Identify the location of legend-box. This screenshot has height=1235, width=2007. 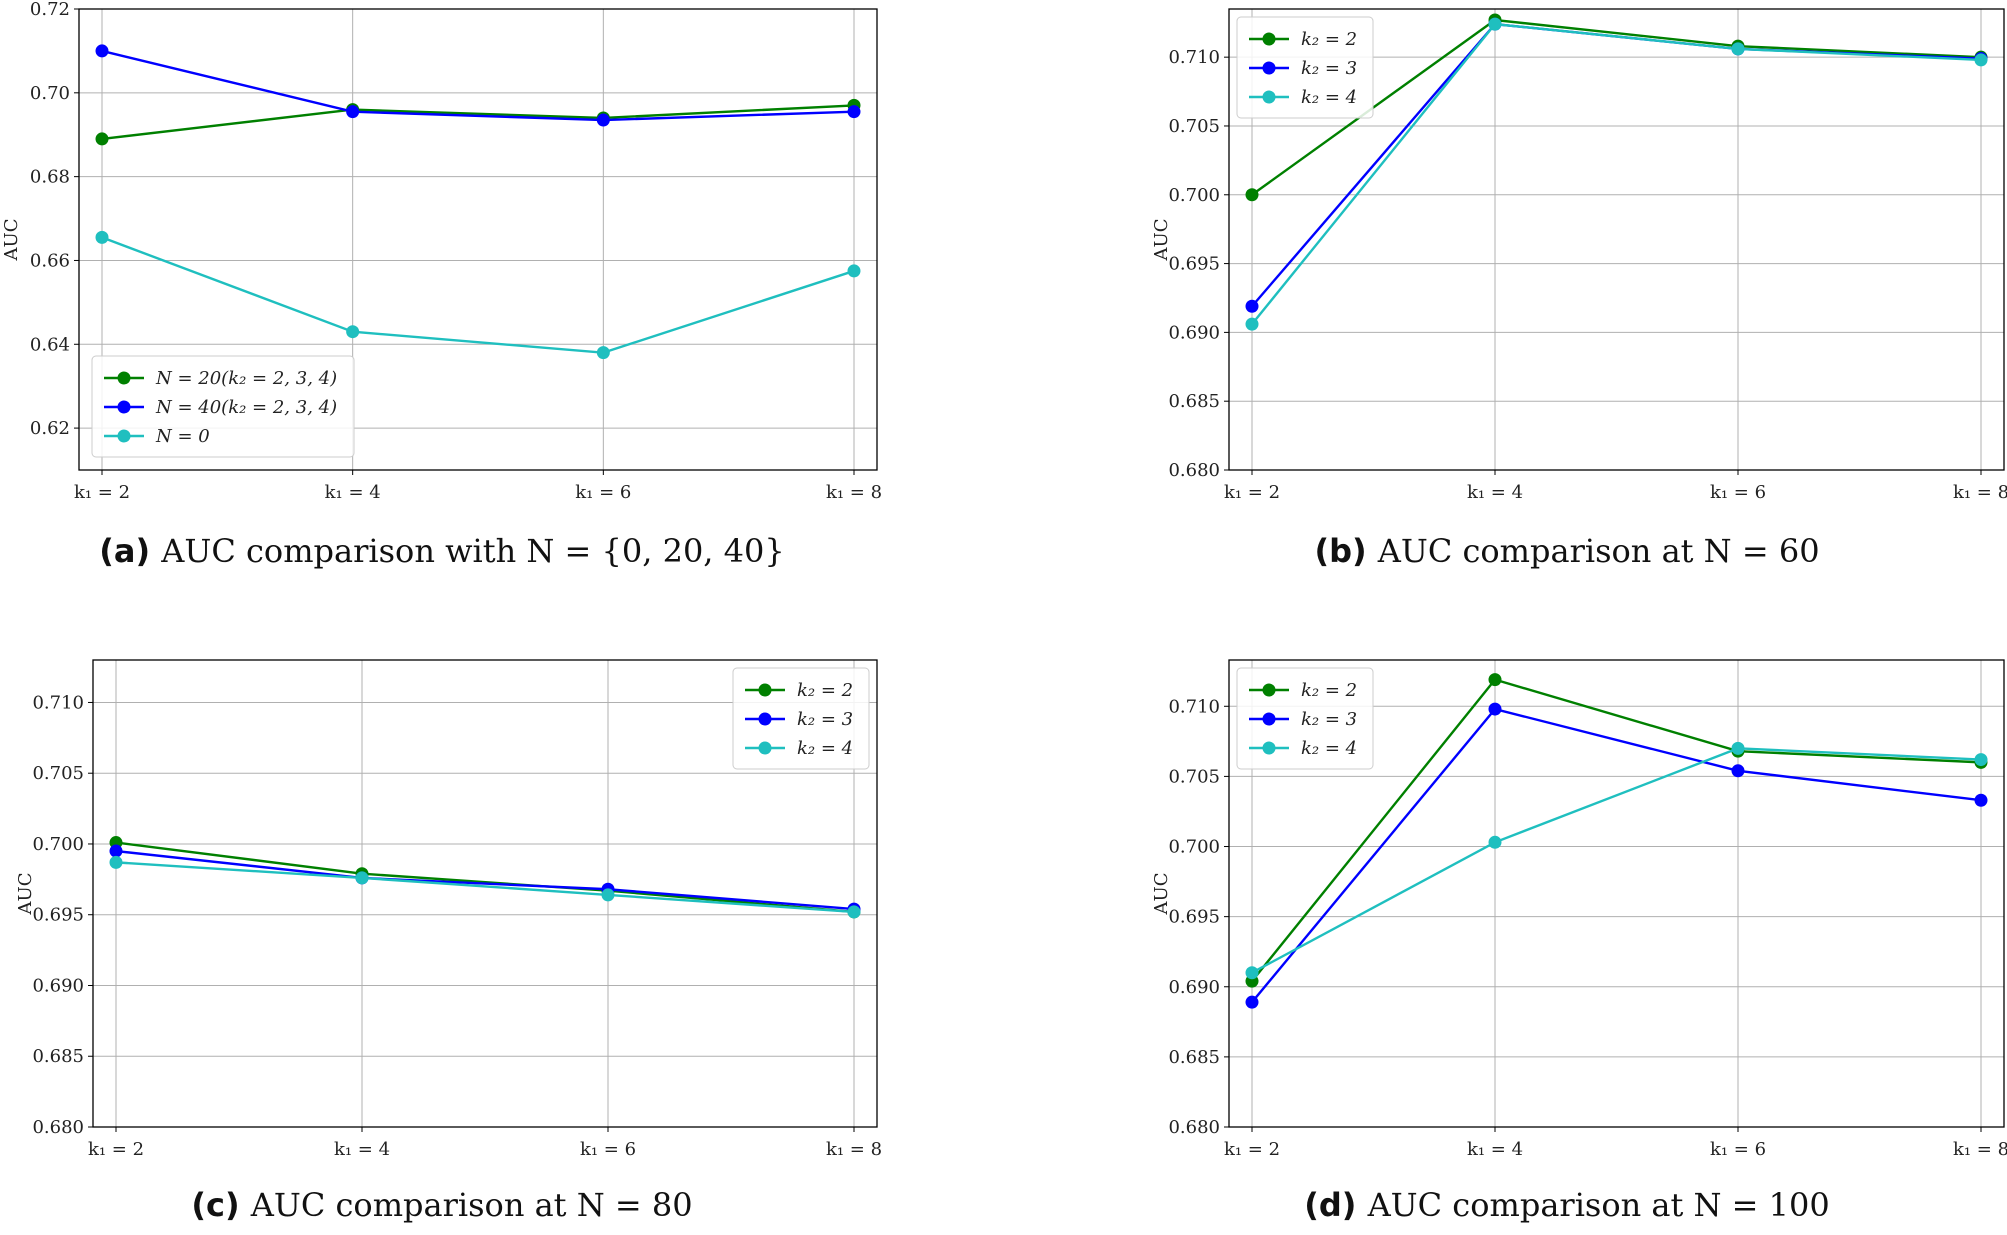
(223, 406).